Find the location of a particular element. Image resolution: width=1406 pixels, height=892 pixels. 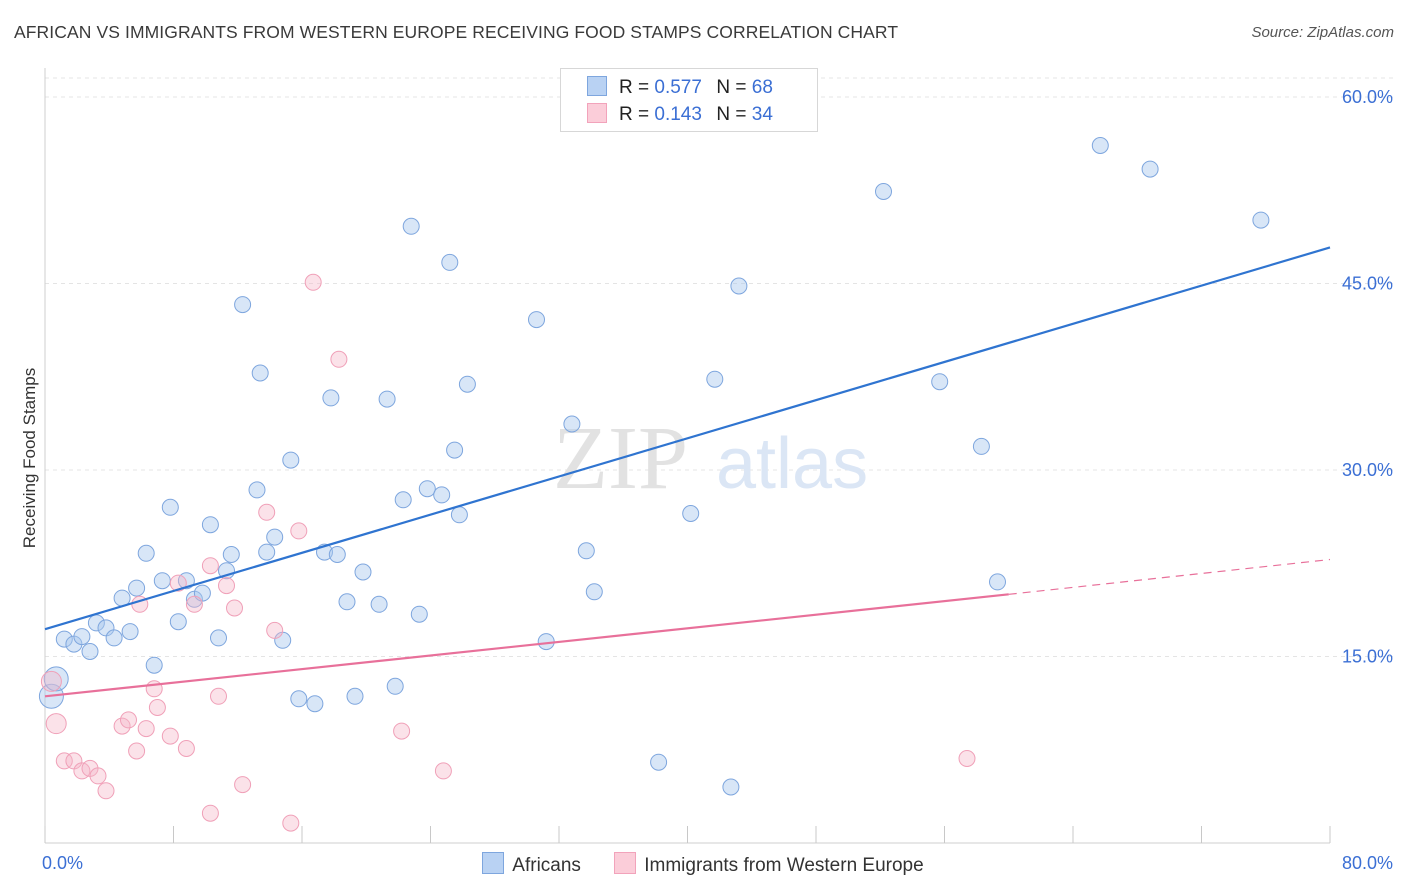

n-value: 34 is located at coordinates (762, 114).